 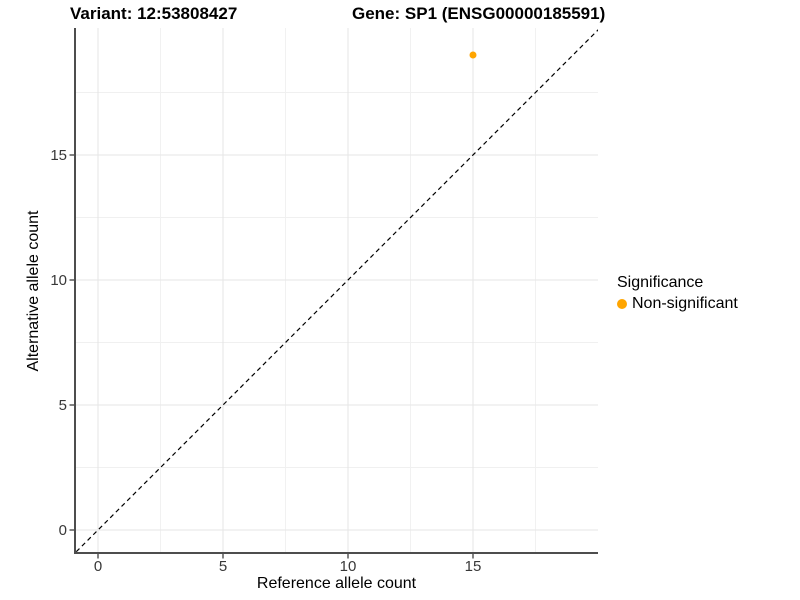 I want to click on variant-title: Variant: 12:53808427, so click(x=154, y=13).